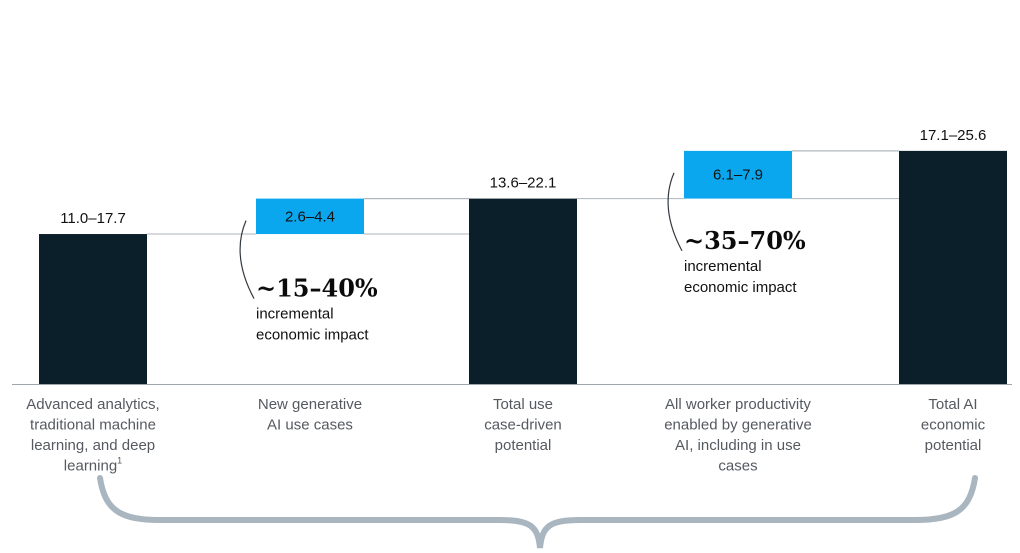 The width and height of the screenshot is (1020, 553). I want to click on category-label: traditional machine, so click(93, 425).